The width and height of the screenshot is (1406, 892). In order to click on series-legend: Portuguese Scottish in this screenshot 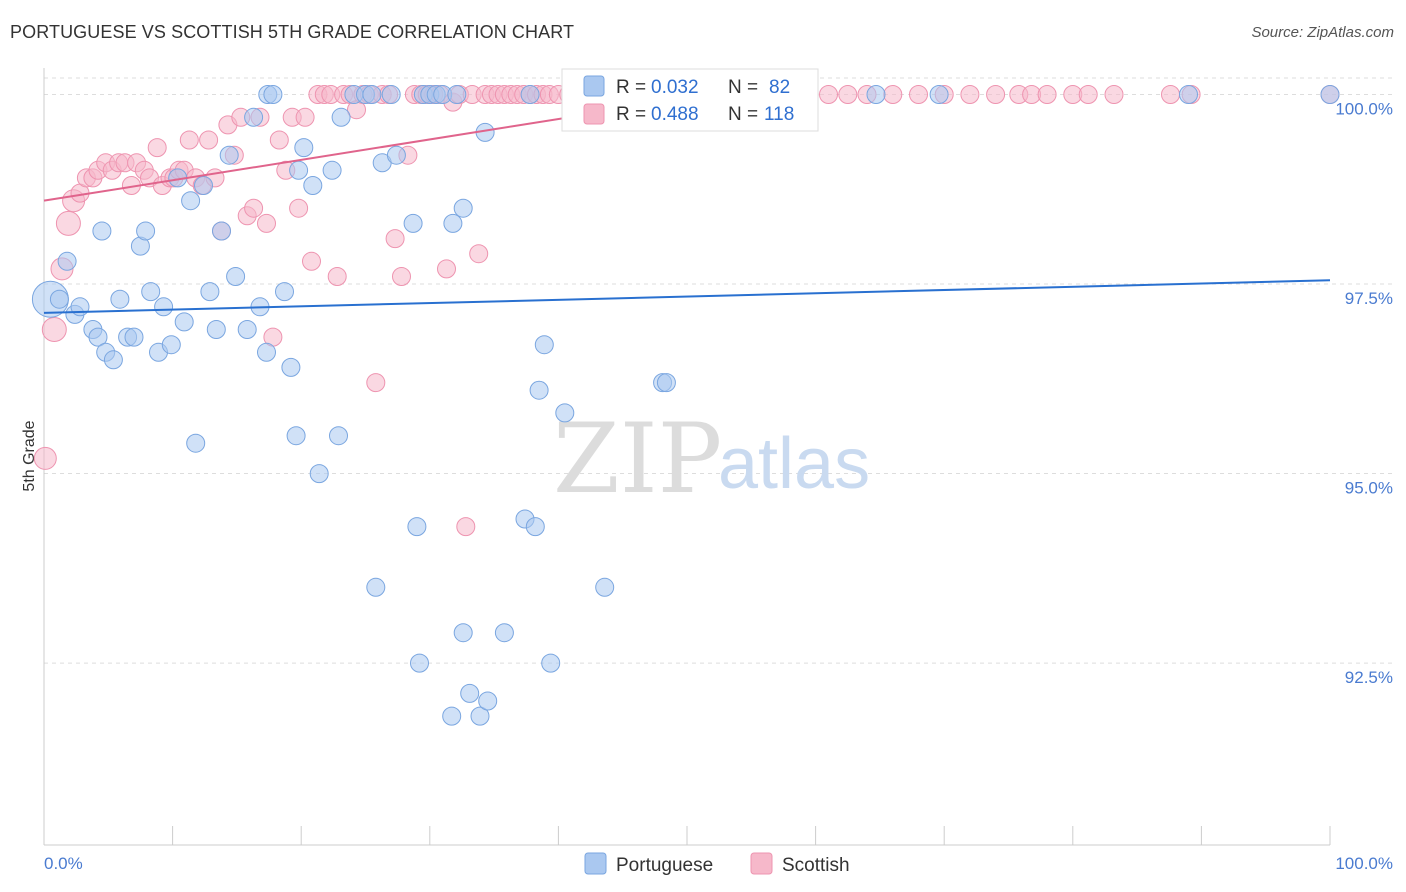, I will do `click(717, 864)`.